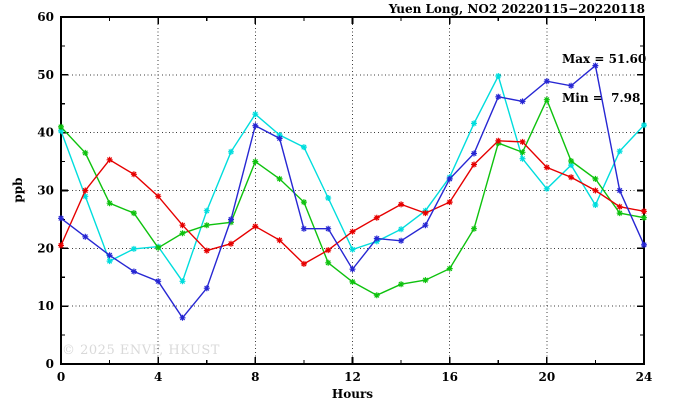 The image size is (674, 409). Describe the element at coordinates (352, 377) in the screenshot. I see `x-tick-label: 12` at that location.